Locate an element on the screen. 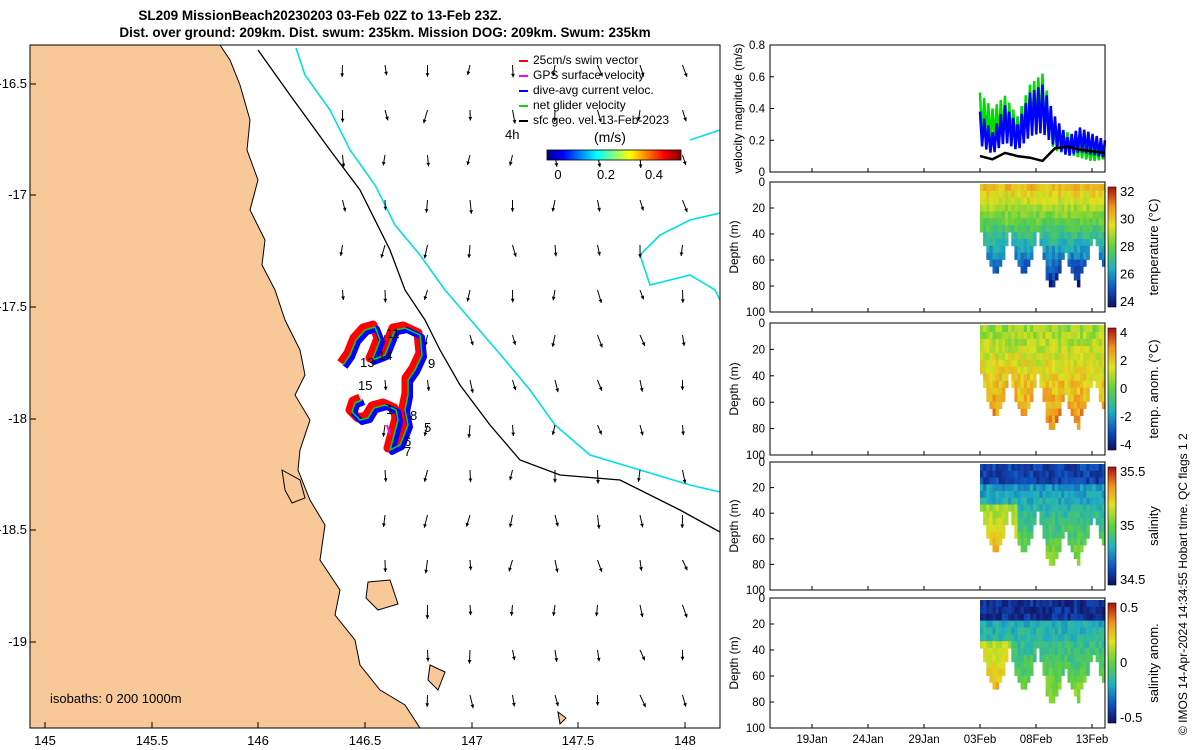 This screenshot has width=1200, height=750. panel-x-tick-label: 13Feb is located at coordinates (1092, 740).